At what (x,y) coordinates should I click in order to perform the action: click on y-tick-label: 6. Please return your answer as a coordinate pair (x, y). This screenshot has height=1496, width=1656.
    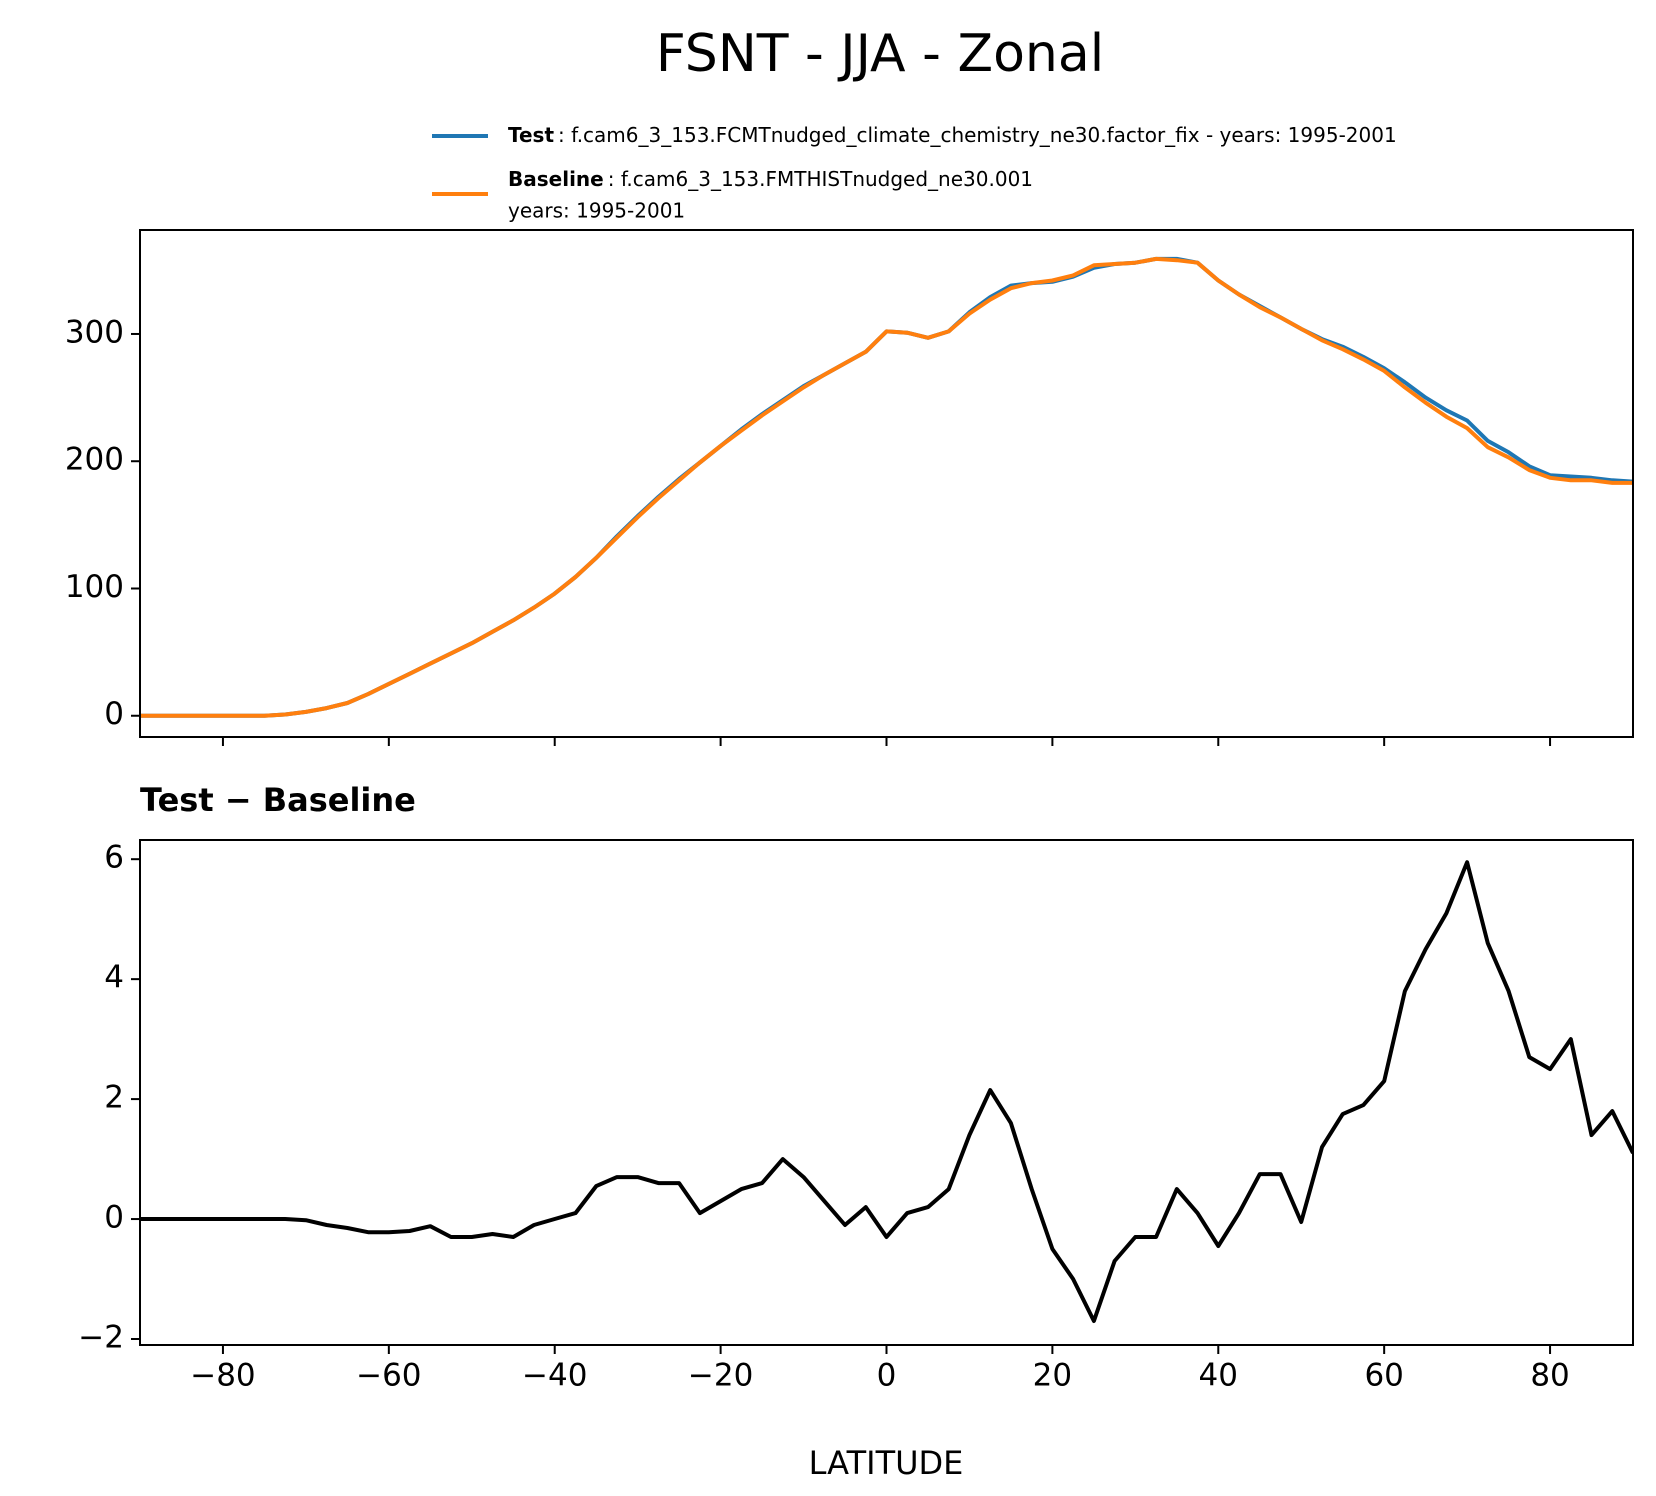
    Looking at the image, I should click on (114, 858).